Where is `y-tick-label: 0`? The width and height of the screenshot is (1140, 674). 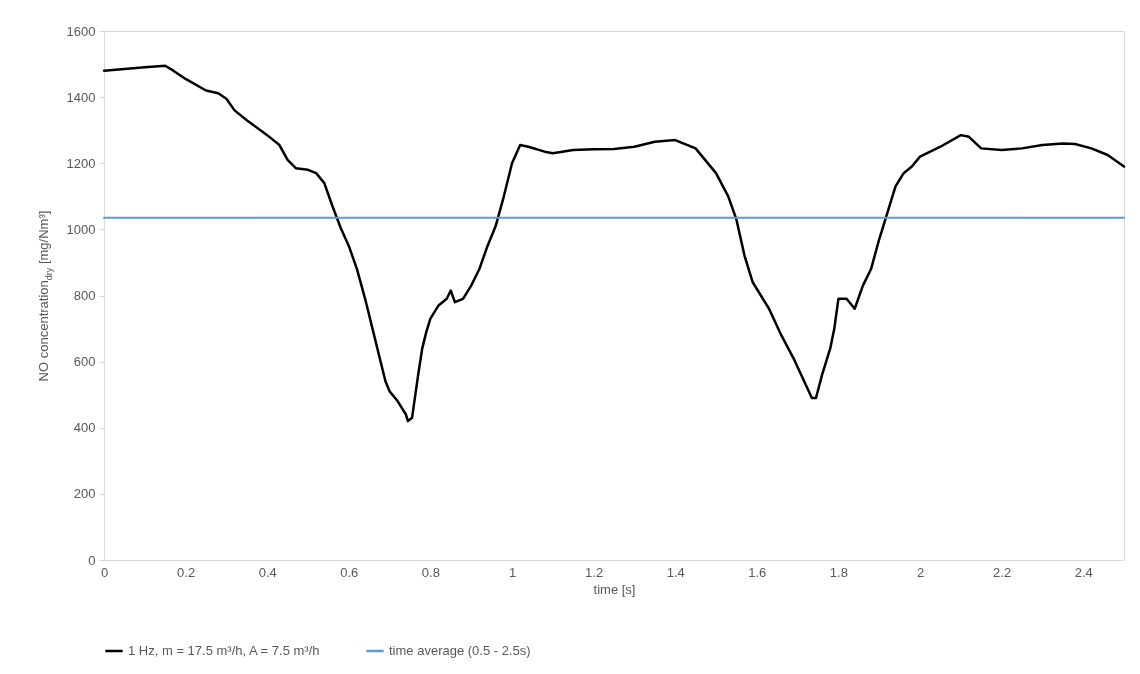 y-tick-label: 0 is located at coordinates (92, 560).